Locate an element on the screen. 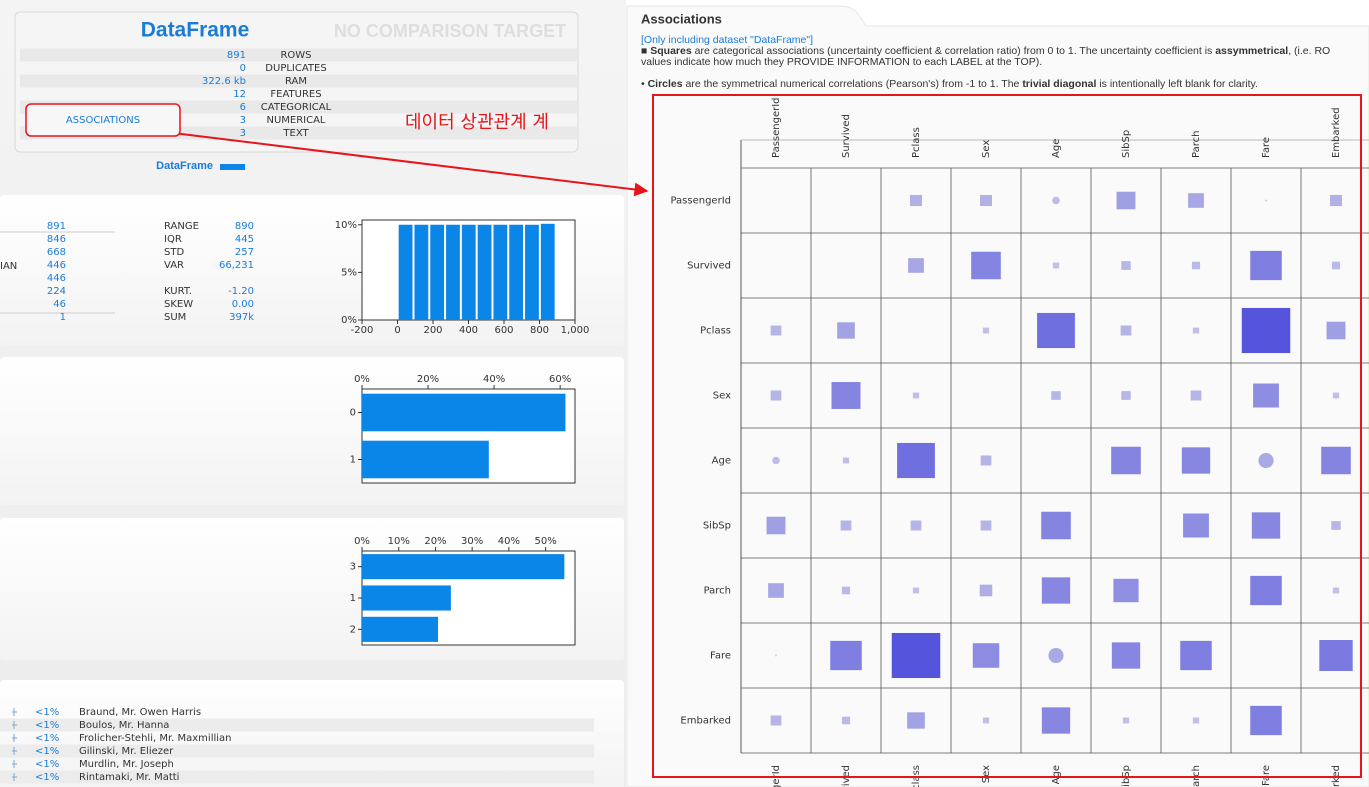 The height and width of the screenshot is (787, 1369). stat-label: KURT. is located at coordinates (178, 291).